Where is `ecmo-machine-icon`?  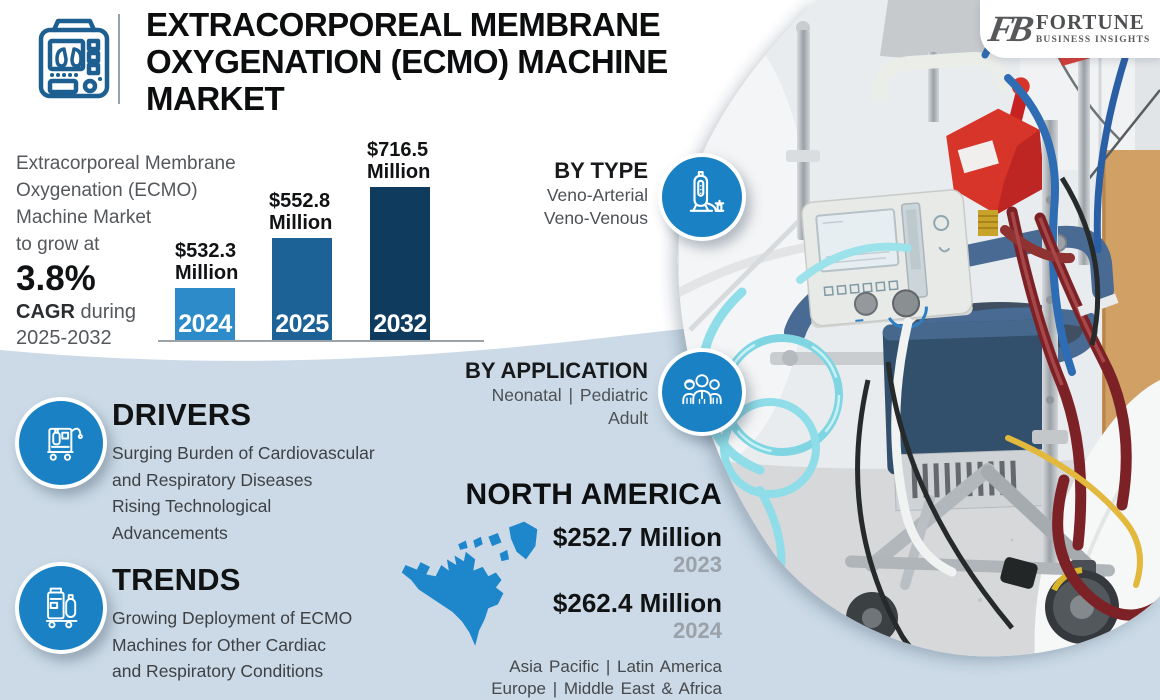 ecmo-machine-icon is located at coordinates (74, 58).